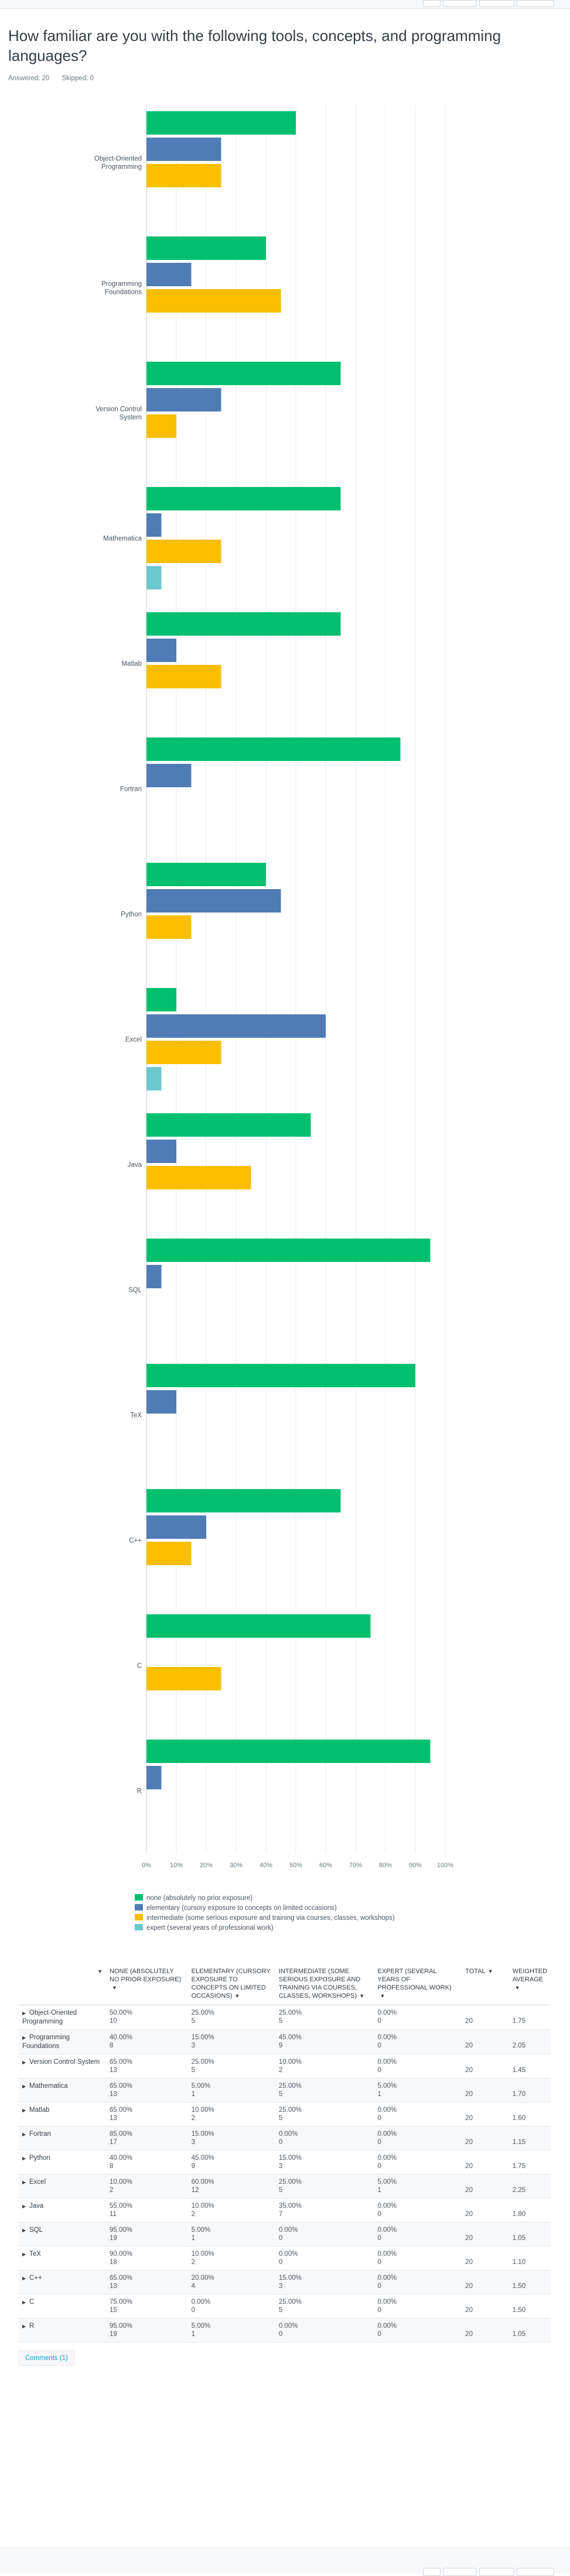 The image size is (570, 2576). What do you see at coordinates (193, 2238) in the screenshot?
I see `cell-count: 1` at bounding box center [193, 2238].